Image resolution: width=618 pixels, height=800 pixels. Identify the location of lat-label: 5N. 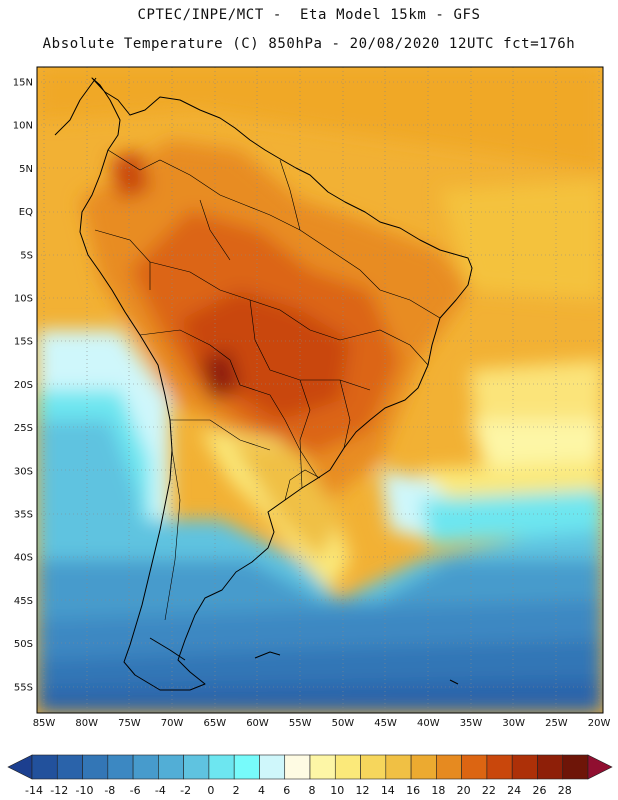
(26, 169).